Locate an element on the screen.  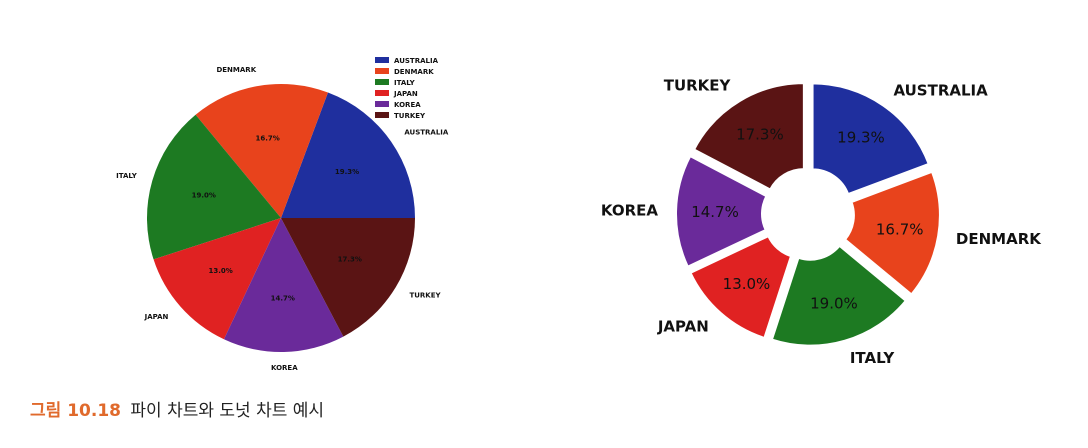
donut-slice-turkey is located at coordinates (748, 136).